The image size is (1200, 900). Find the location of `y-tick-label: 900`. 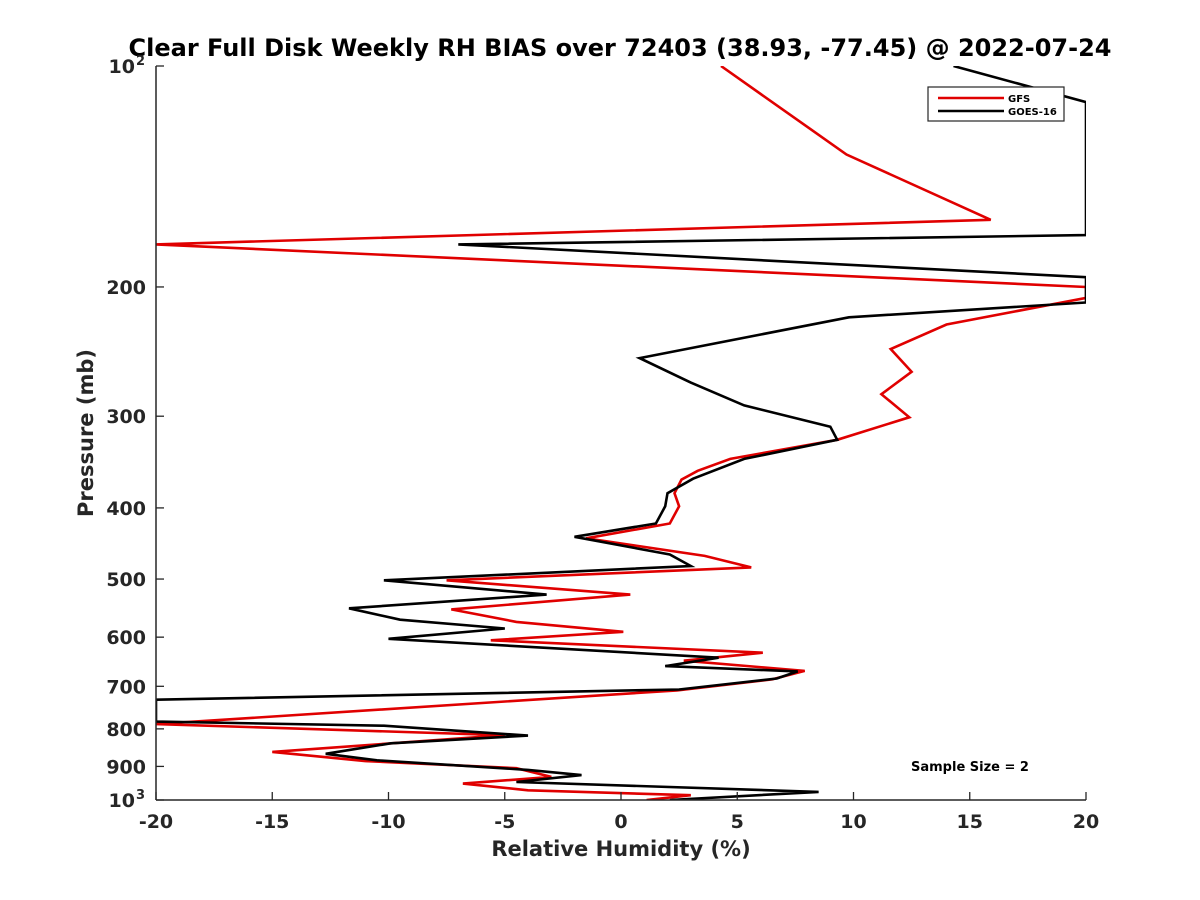

y-tick-label: 900 is located at coordinates (126, 767).